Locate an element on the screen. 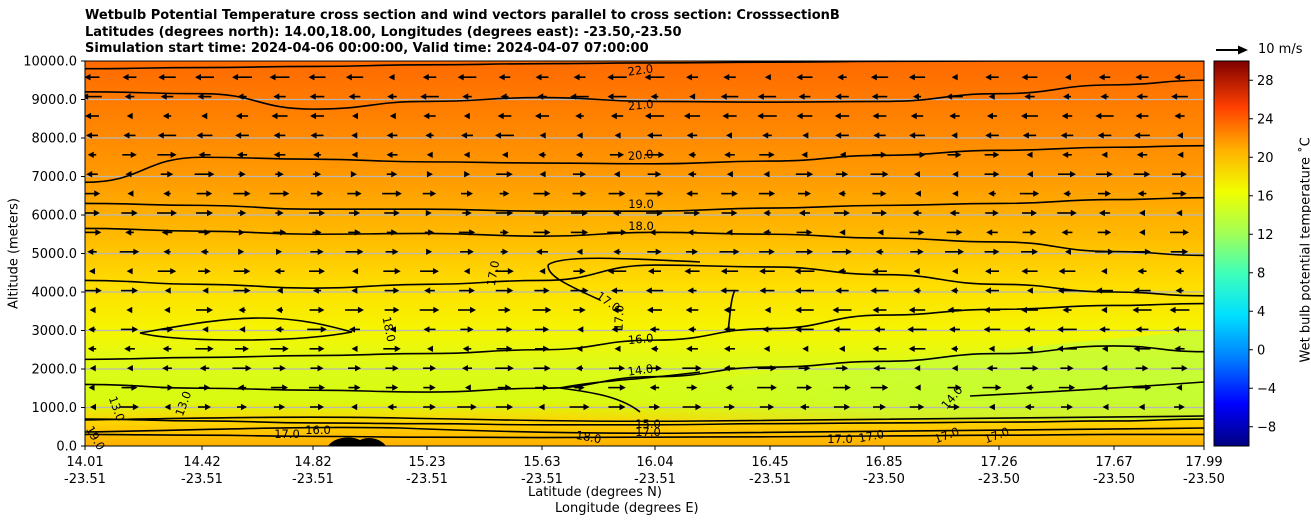 This screenshot has width=1311, height=526. contour-label: 16.0 is located at coordinates (640, 339).